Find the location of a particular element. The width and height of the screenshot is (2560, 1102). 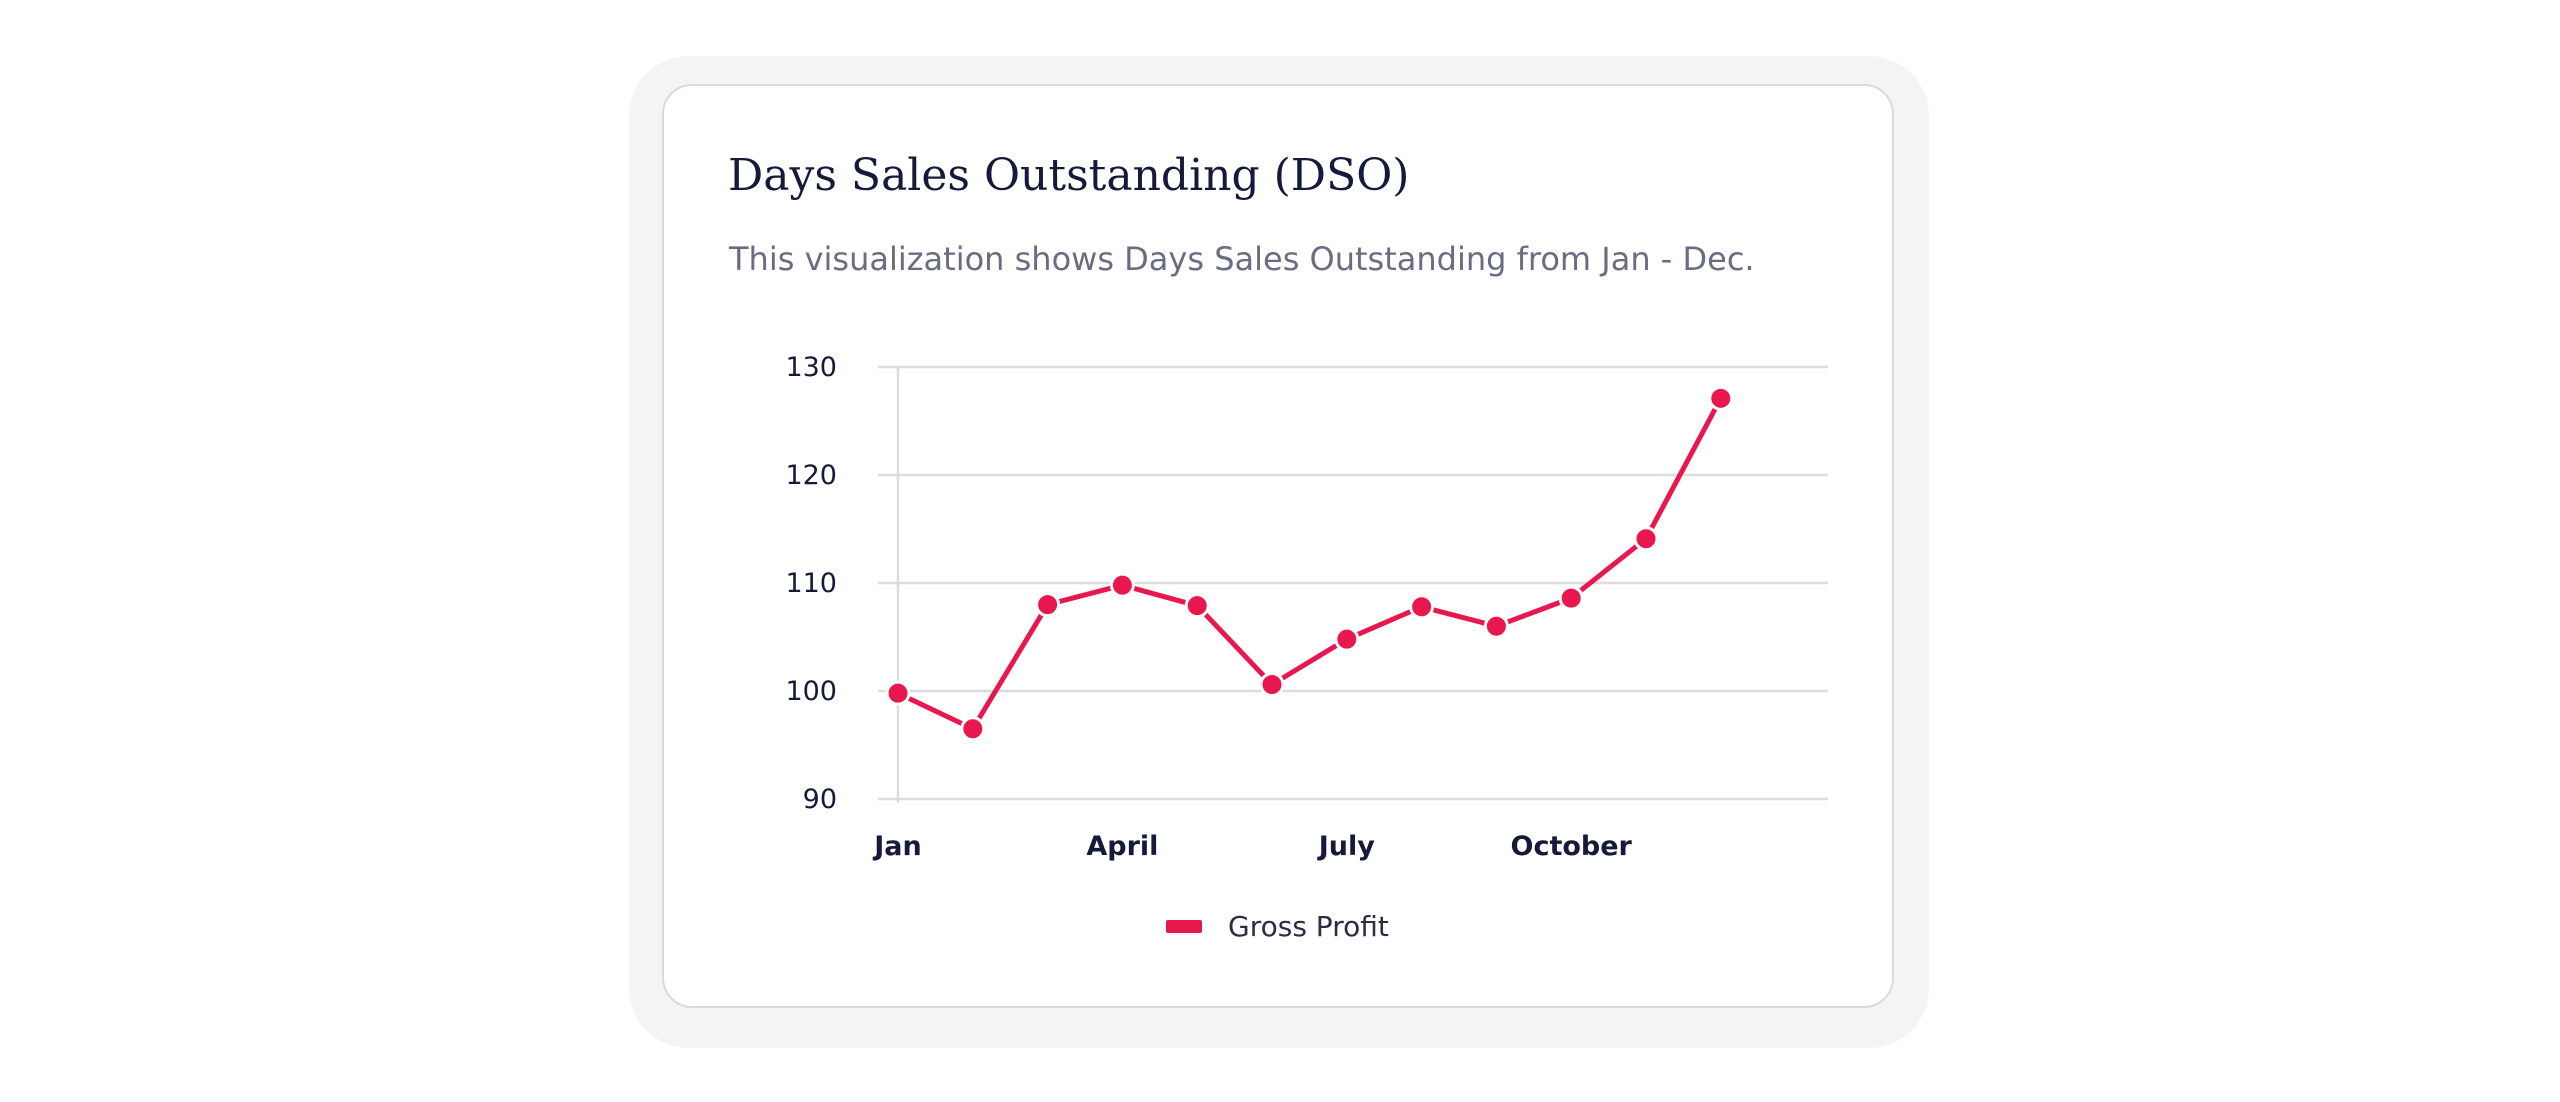

legend: Gross Profit is located at coordinates (1277, 926).